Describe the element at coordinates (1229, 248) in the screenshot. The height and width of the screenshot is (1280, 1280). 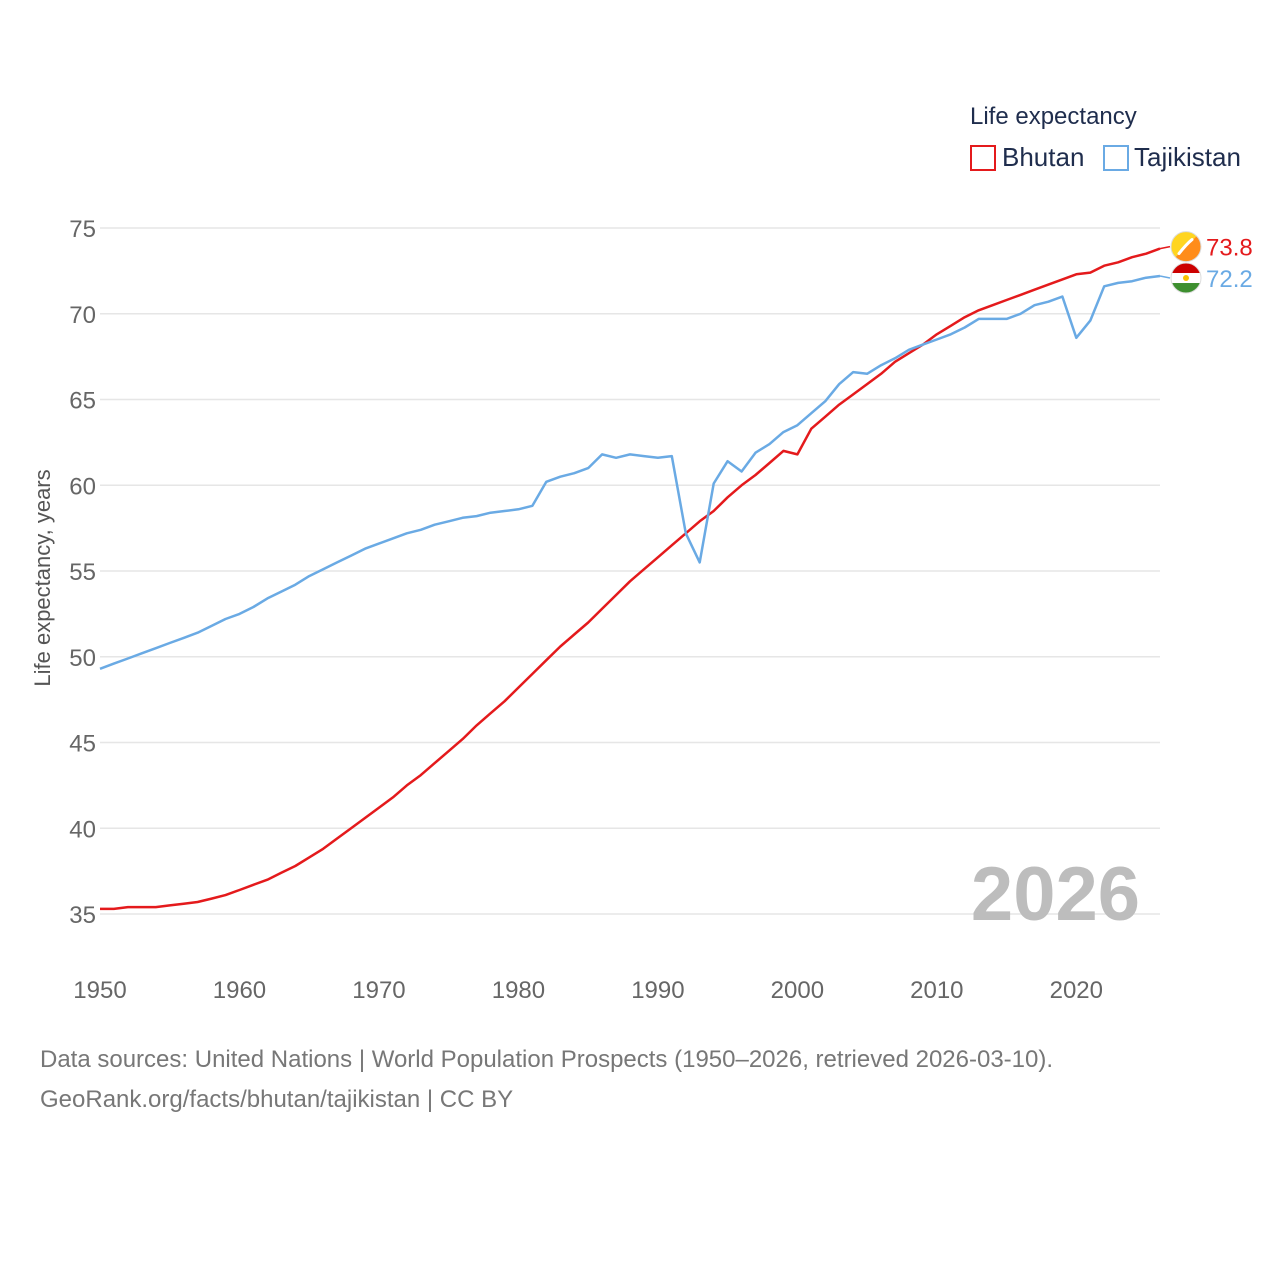
I see `end-value-label-bhutan: 73.8` at that location.